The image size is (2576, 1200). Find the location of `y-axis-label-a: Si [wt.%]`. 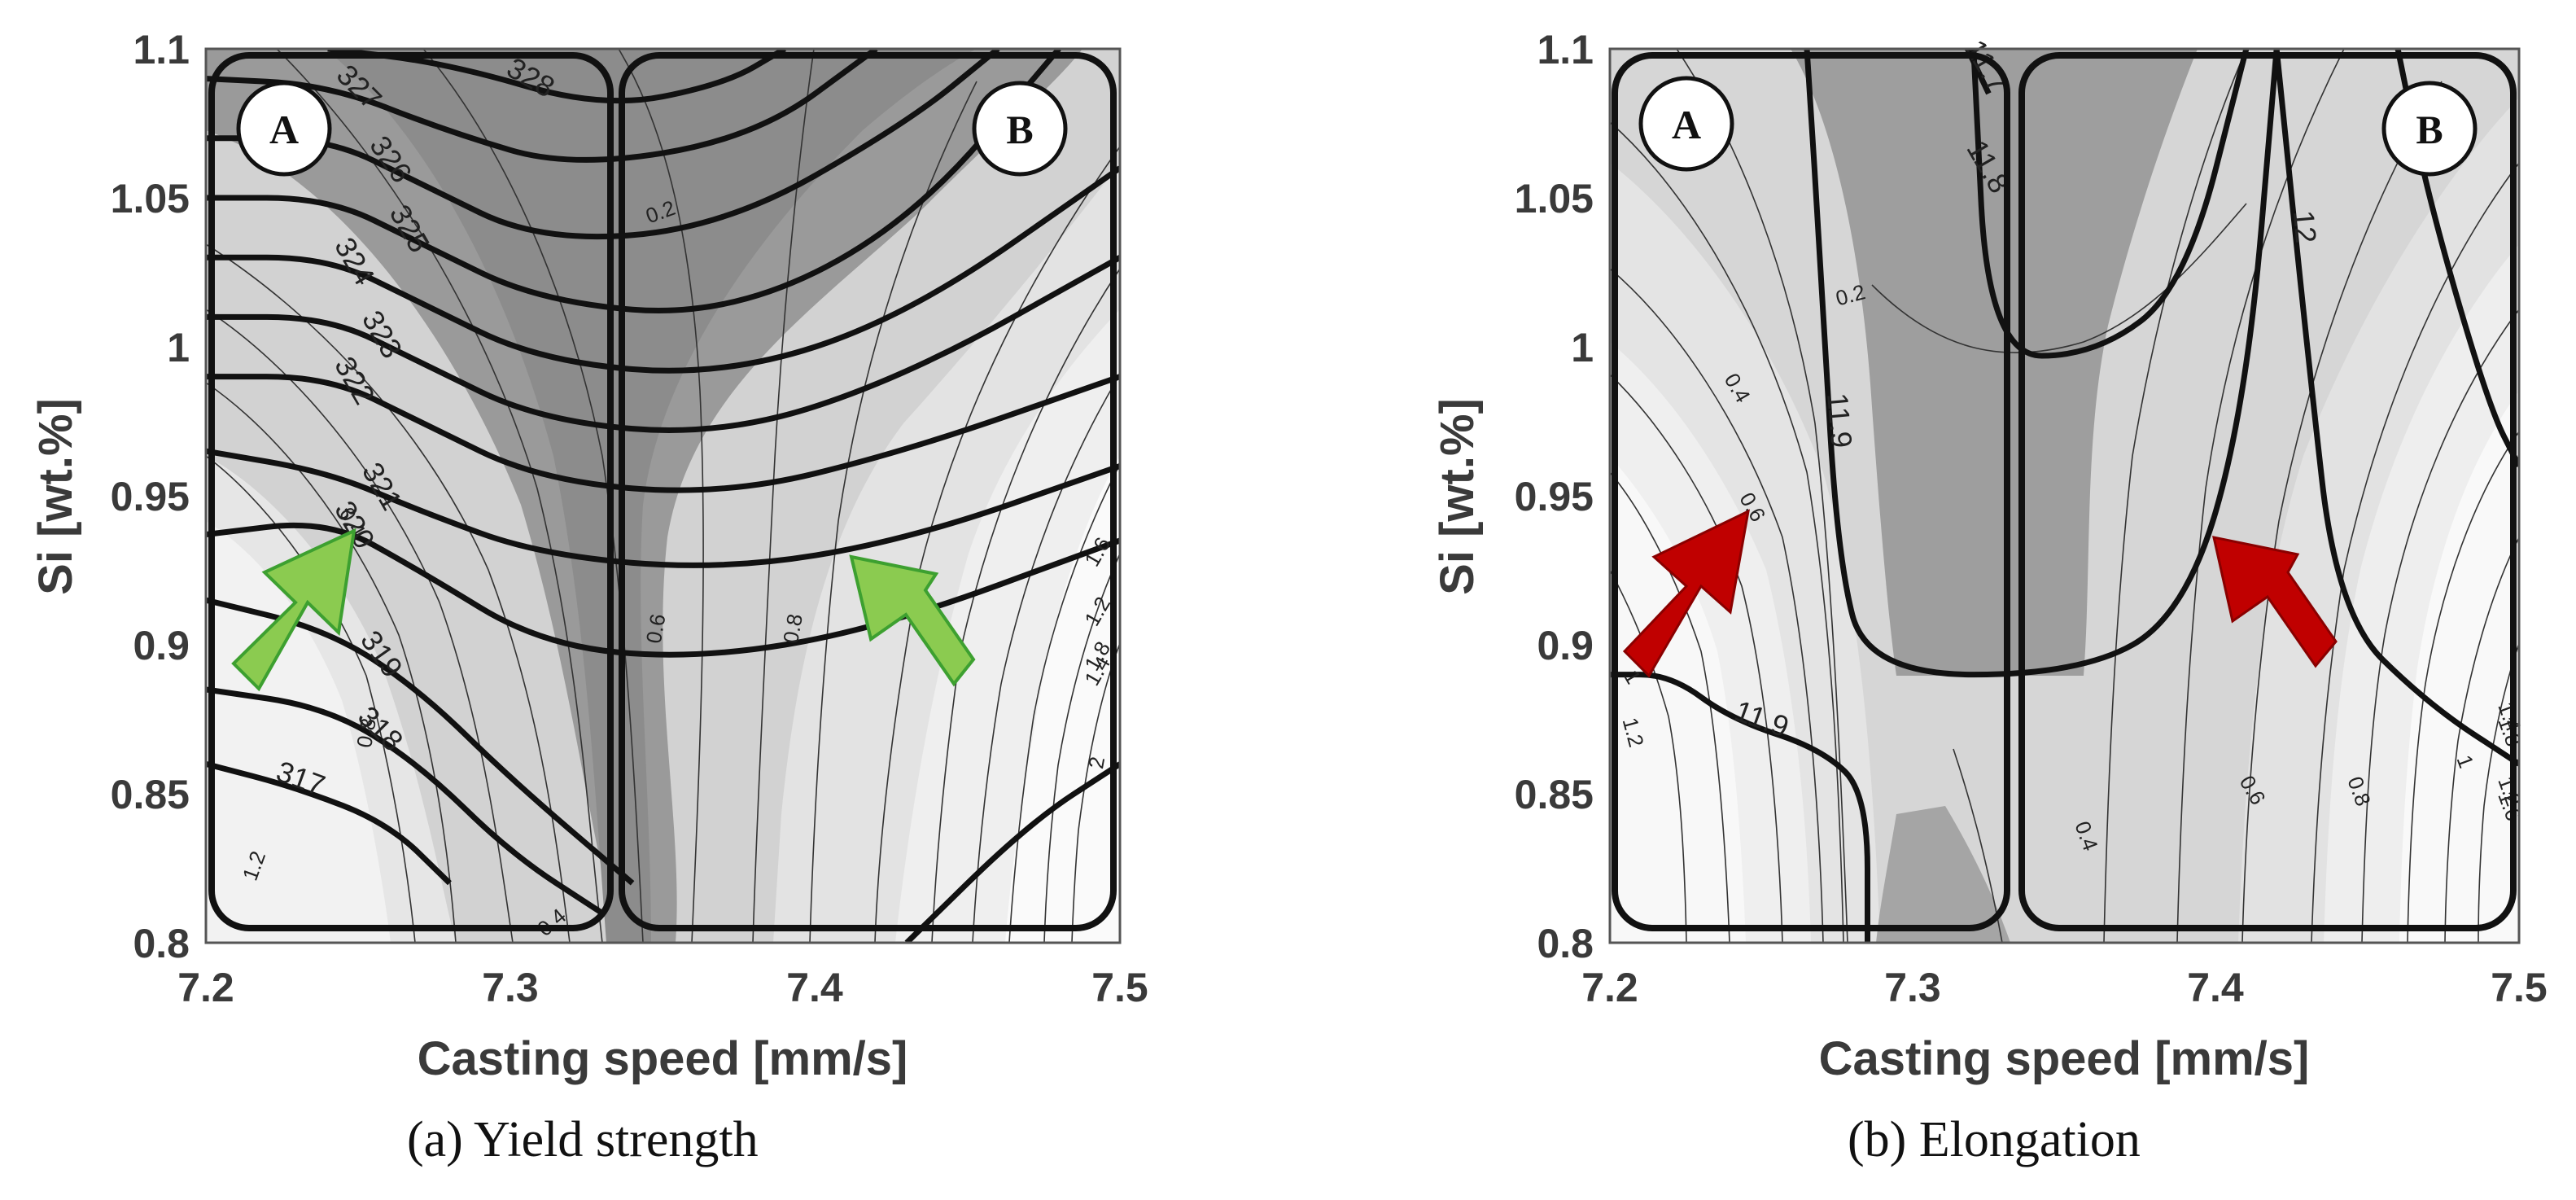

y-axis-label-a: Si [wt.%] is located at coordinates (56, 496).